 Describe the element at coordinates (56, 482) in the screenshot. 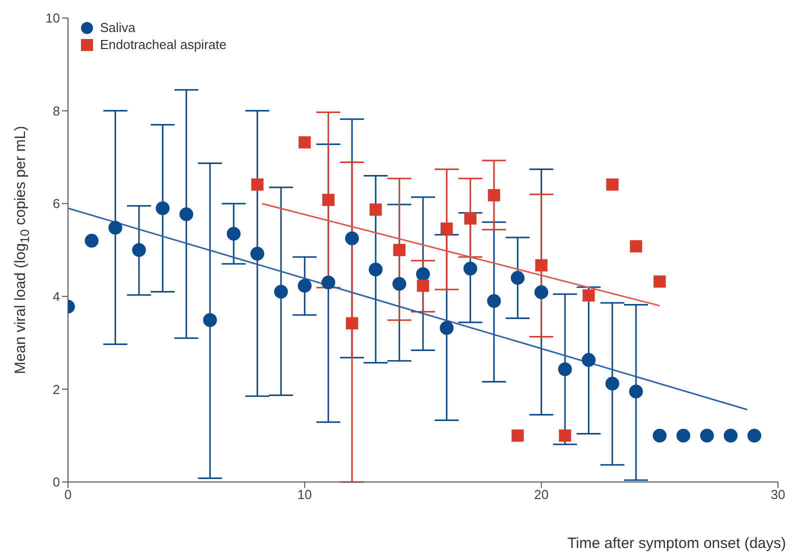

I see `y-tick-label: 0` at that location.